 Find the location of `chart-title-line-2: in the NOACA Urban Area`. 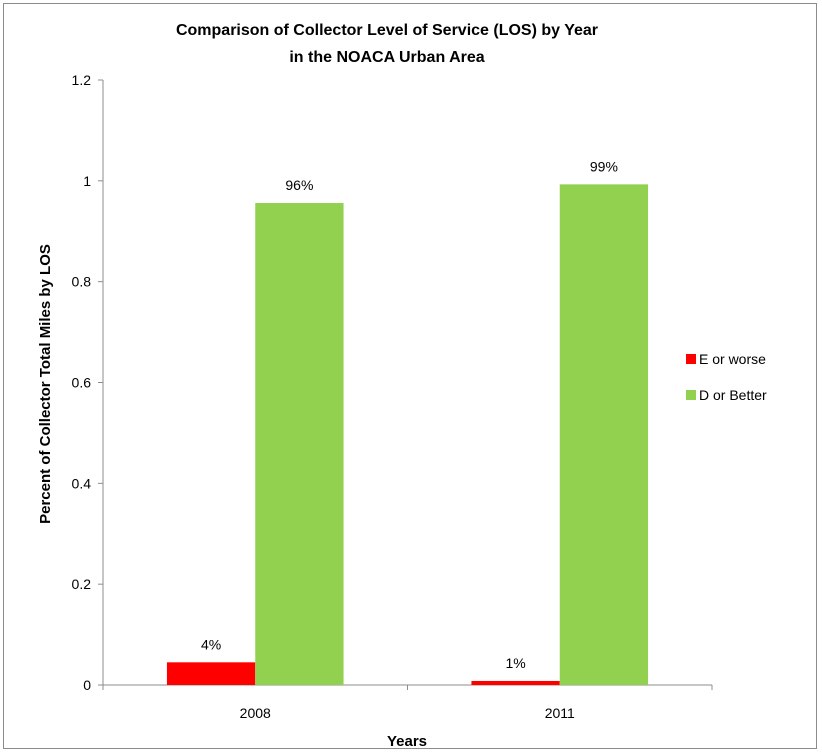

chart-title-line-2: in the NOACA Urban Area is located at coordinates (386, 57).